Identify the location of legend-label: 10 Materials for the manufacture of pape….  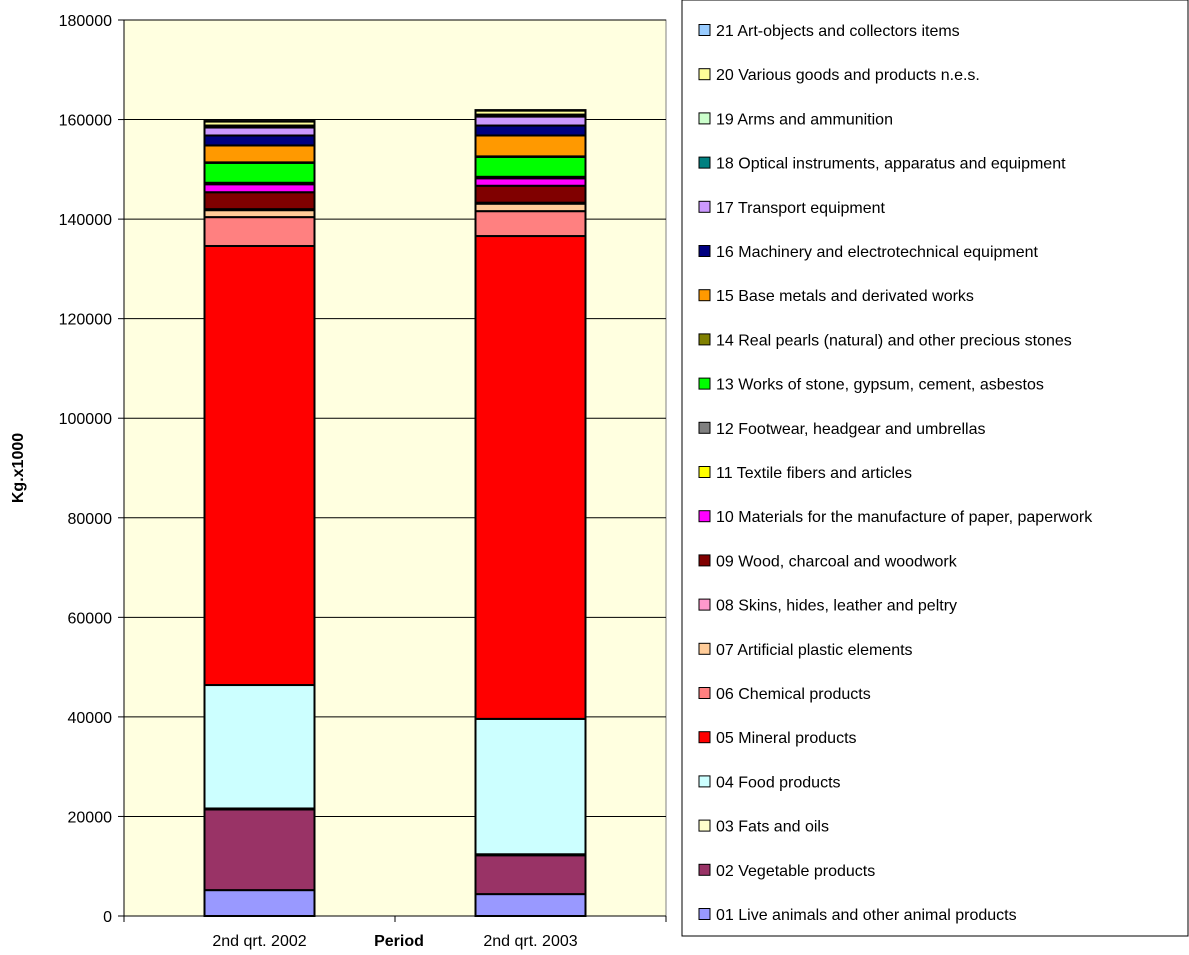
(904, 517).